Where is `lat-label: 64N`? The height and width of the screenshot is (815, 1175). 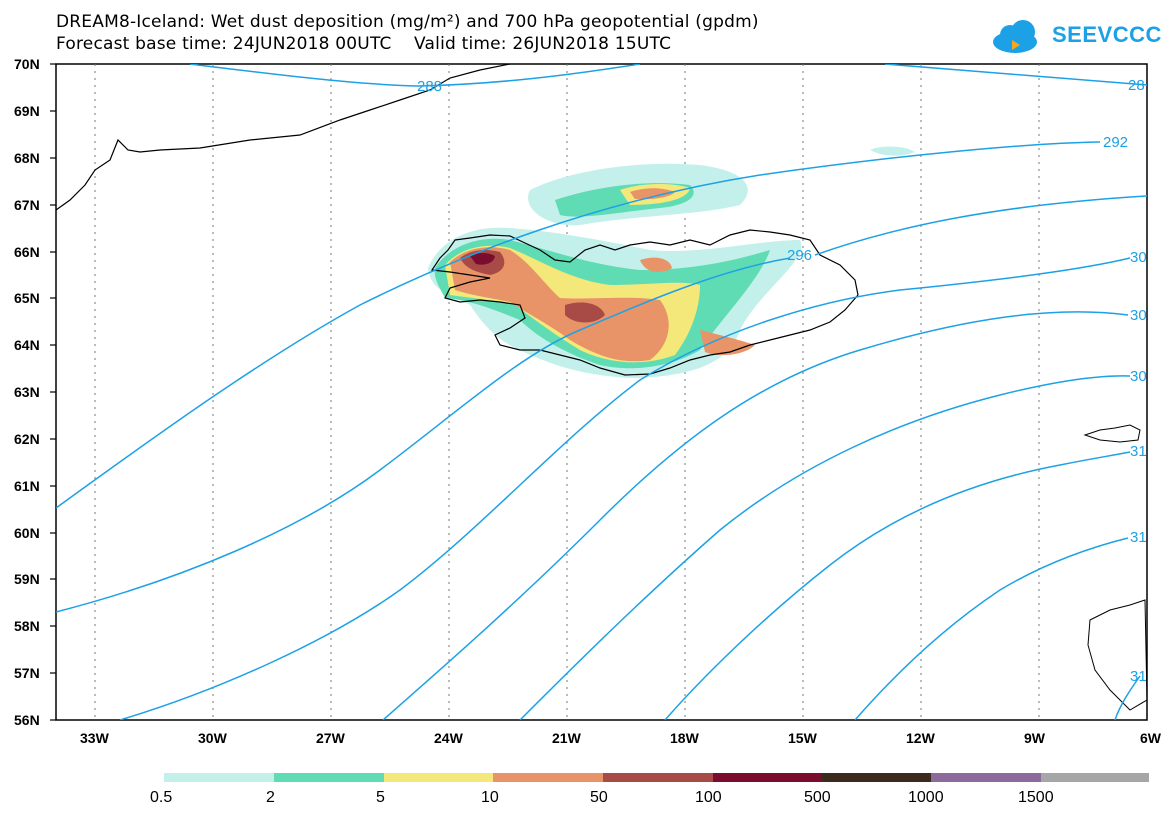 lat-label: 64N is located at coordinates (27, 345).